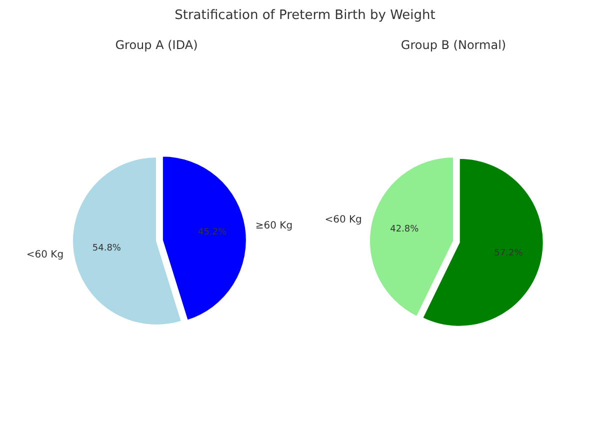 Image resolution: width=610 pixels, height=438 pixels. What do you see at coordinates (405, 229) in the screenshot?
I see `data-label: 42.8%` at bounding box center [405, 229].